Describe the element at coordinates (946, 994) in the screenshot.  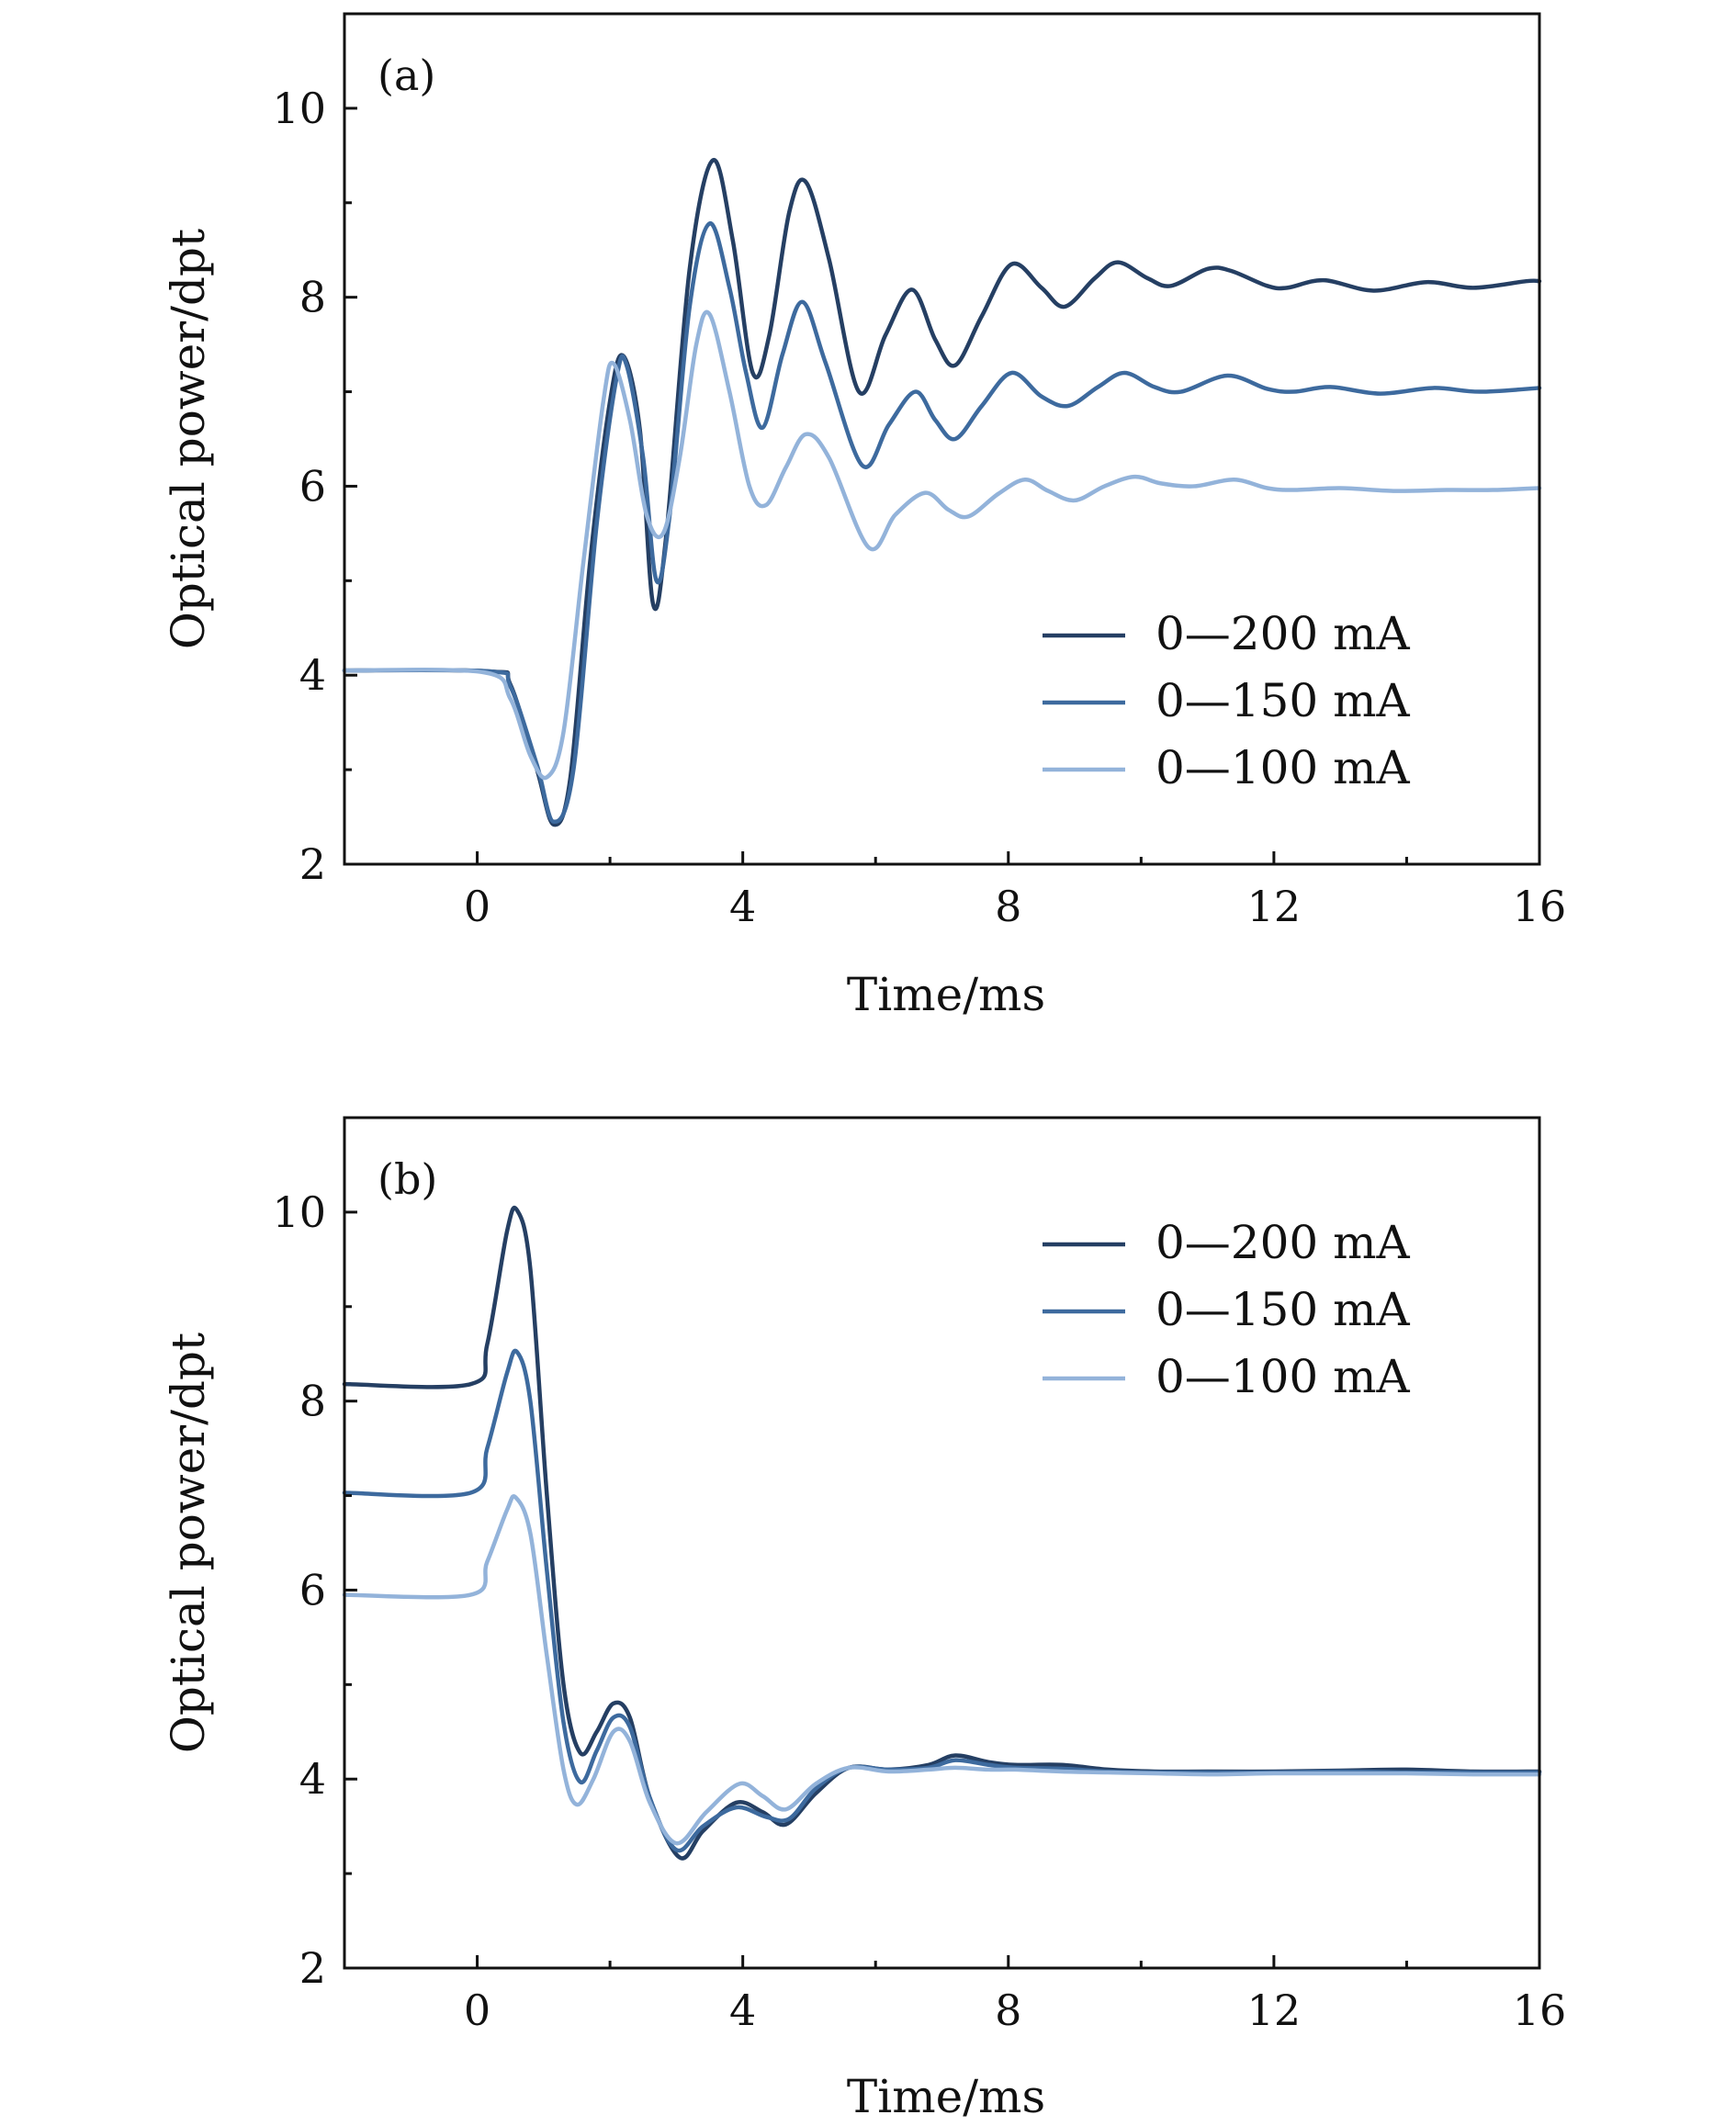
I see `panel-a-x-axis-label: Time/ms` at that location.